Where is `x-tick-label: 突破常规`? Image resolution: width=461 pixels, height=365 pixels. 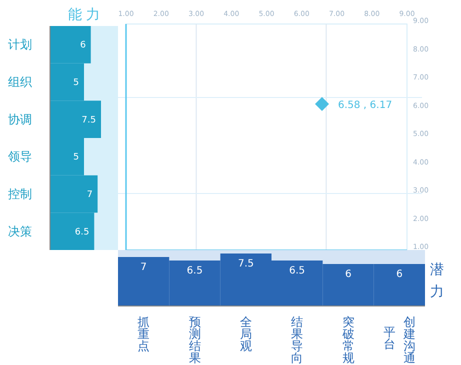 x-tick-label: 突破常规 is located at coordinates (347, 340).